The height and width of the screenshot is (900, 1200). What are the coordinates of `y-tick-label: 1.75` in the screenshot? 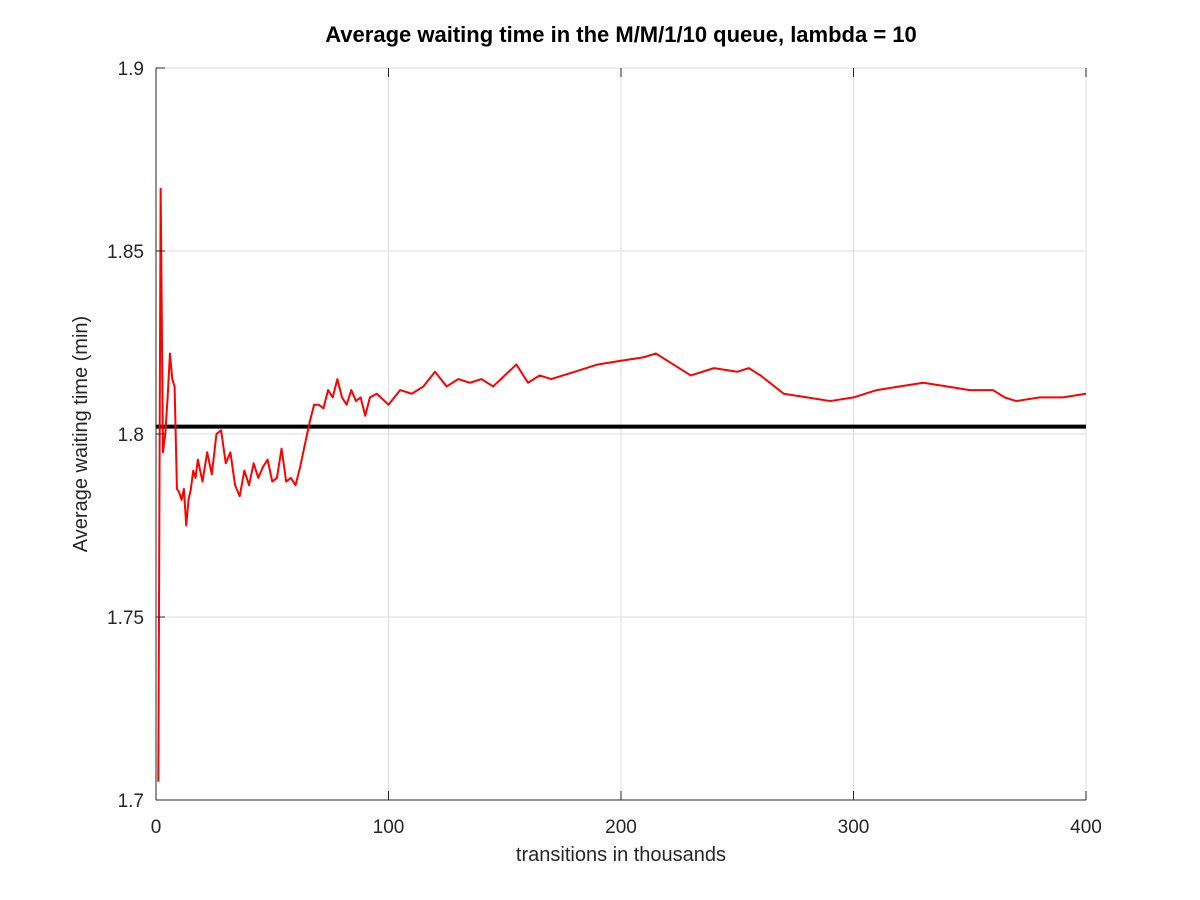 It's located at (125, 618).